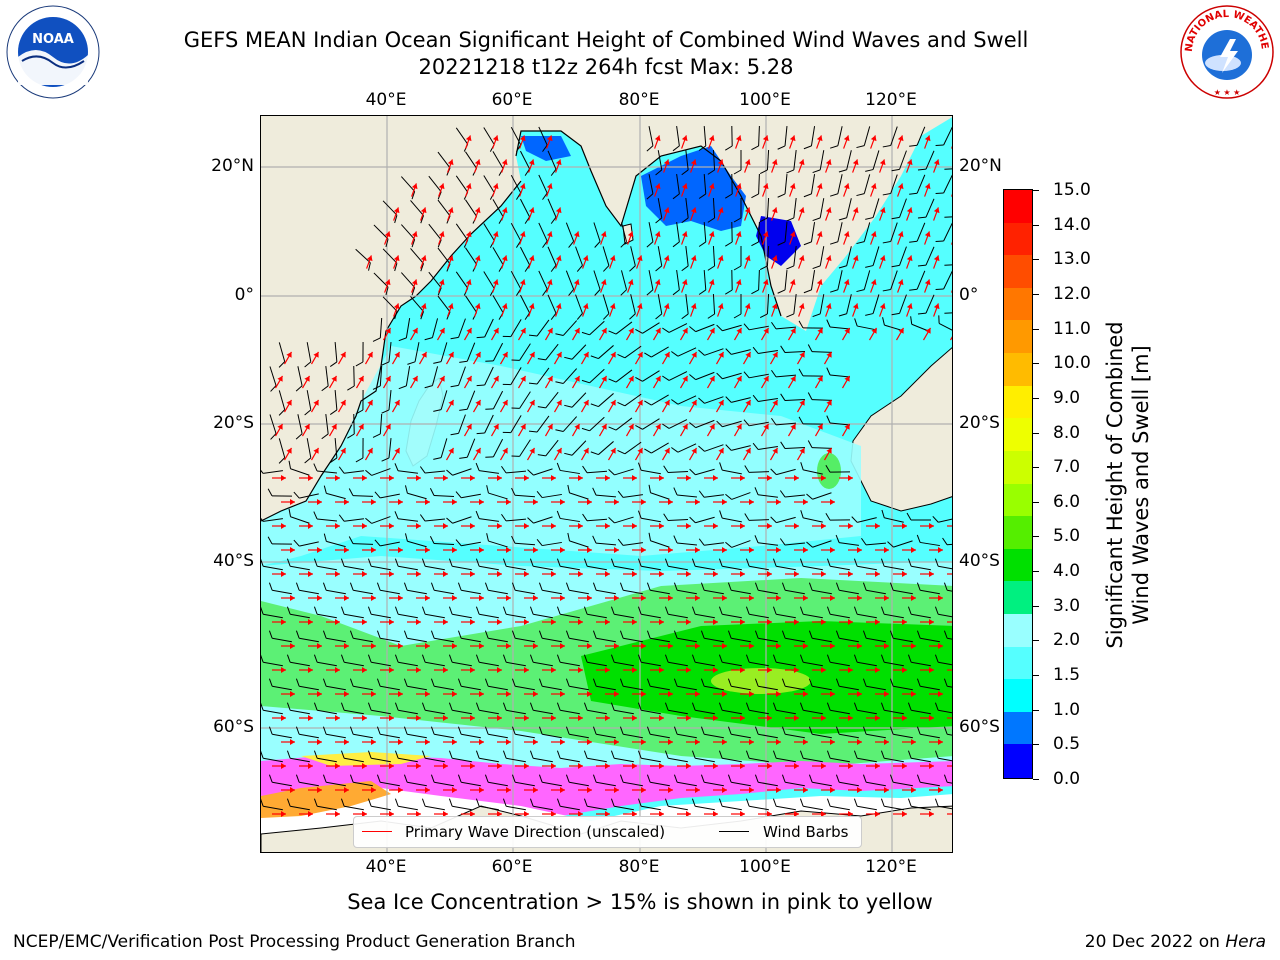 The image size is (1280, 960). What do you see at coordinates (1067, 640) in the screenshot?
I see `colorbar-tick-label: 2.0` at bounding box center [1067, 640].